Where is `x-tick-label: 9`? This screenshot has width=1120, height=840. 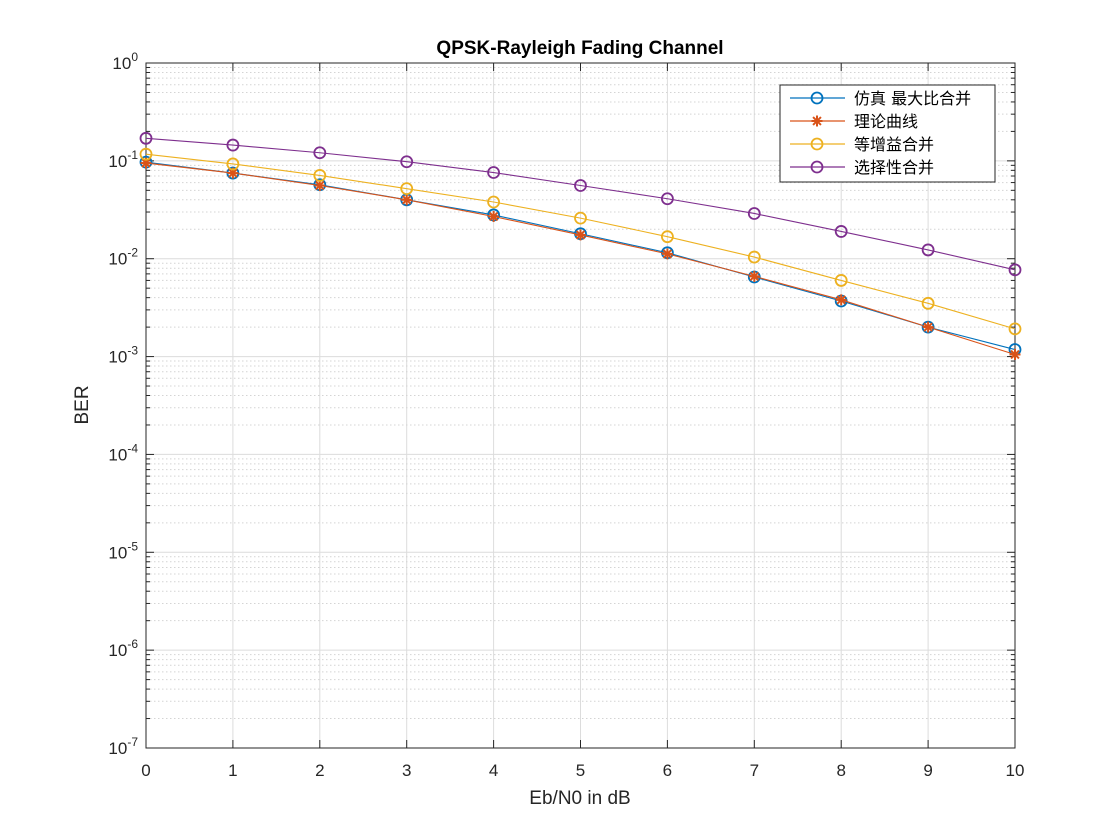 x-tick-label: 9 is located at coordinates (927, 770).